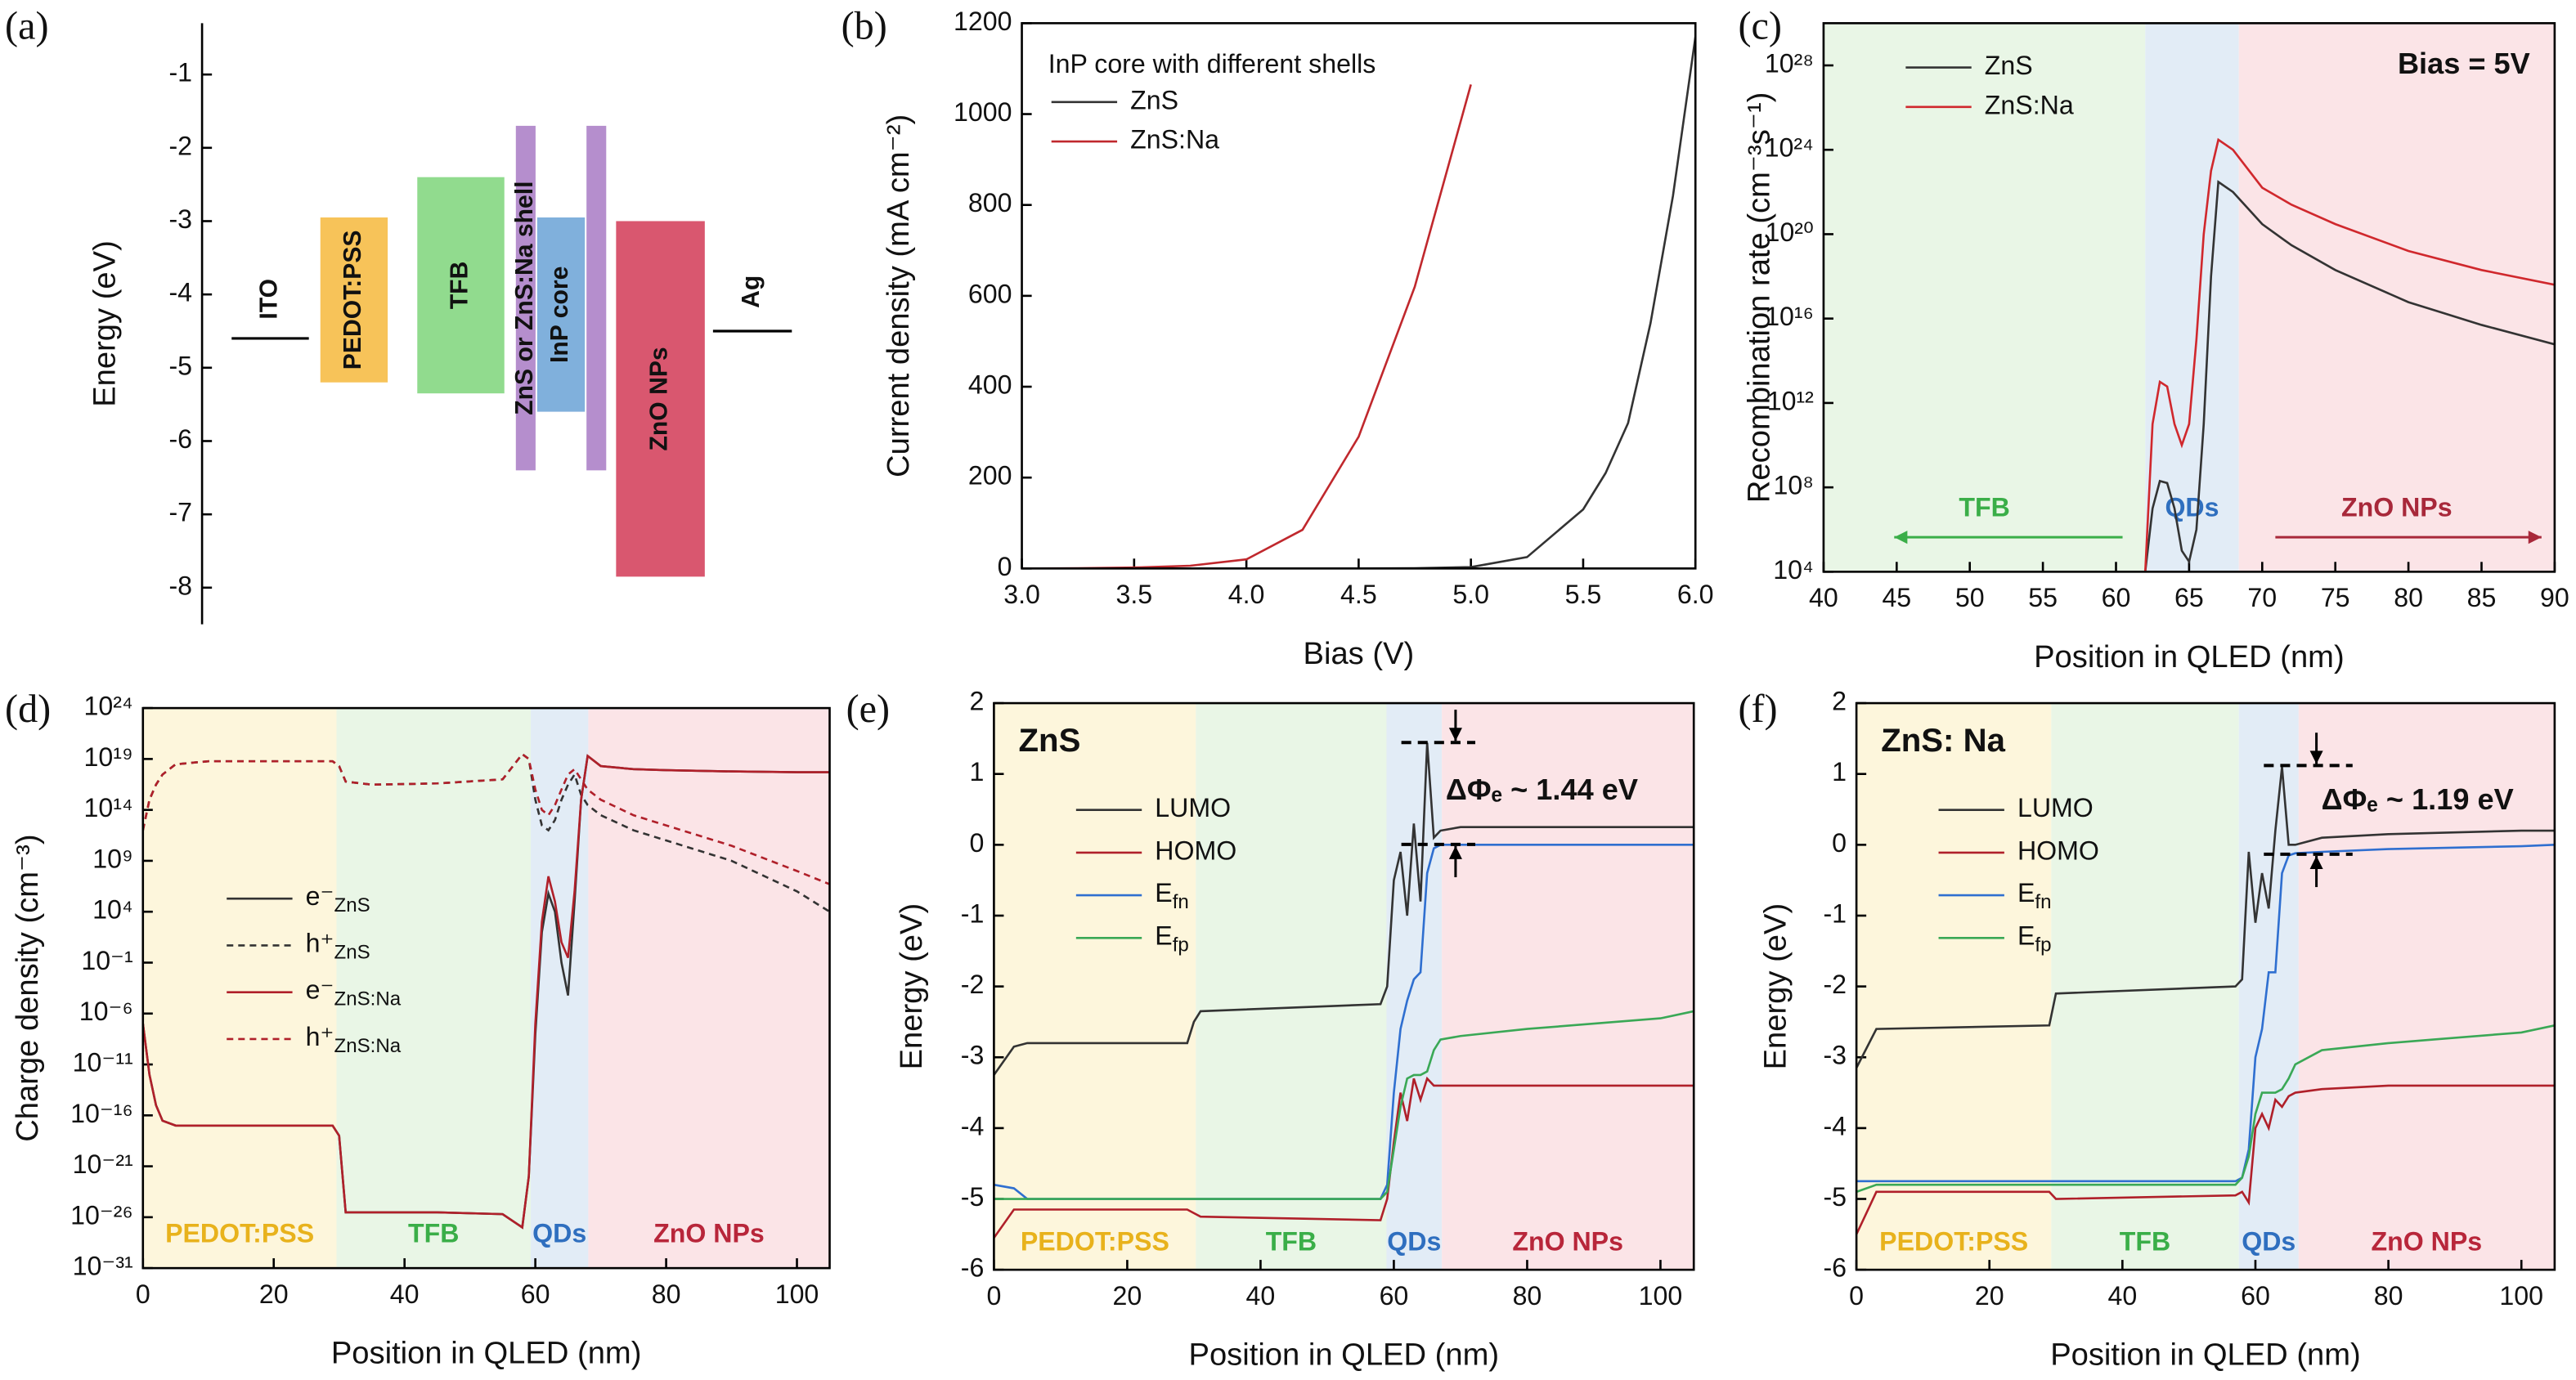 The height and width of the screenshot is (1380, 2576). What do you see at coordinates (559, 315) in the screenshot?
I see `layer-label: InP core` at bounding box center [559, 315].